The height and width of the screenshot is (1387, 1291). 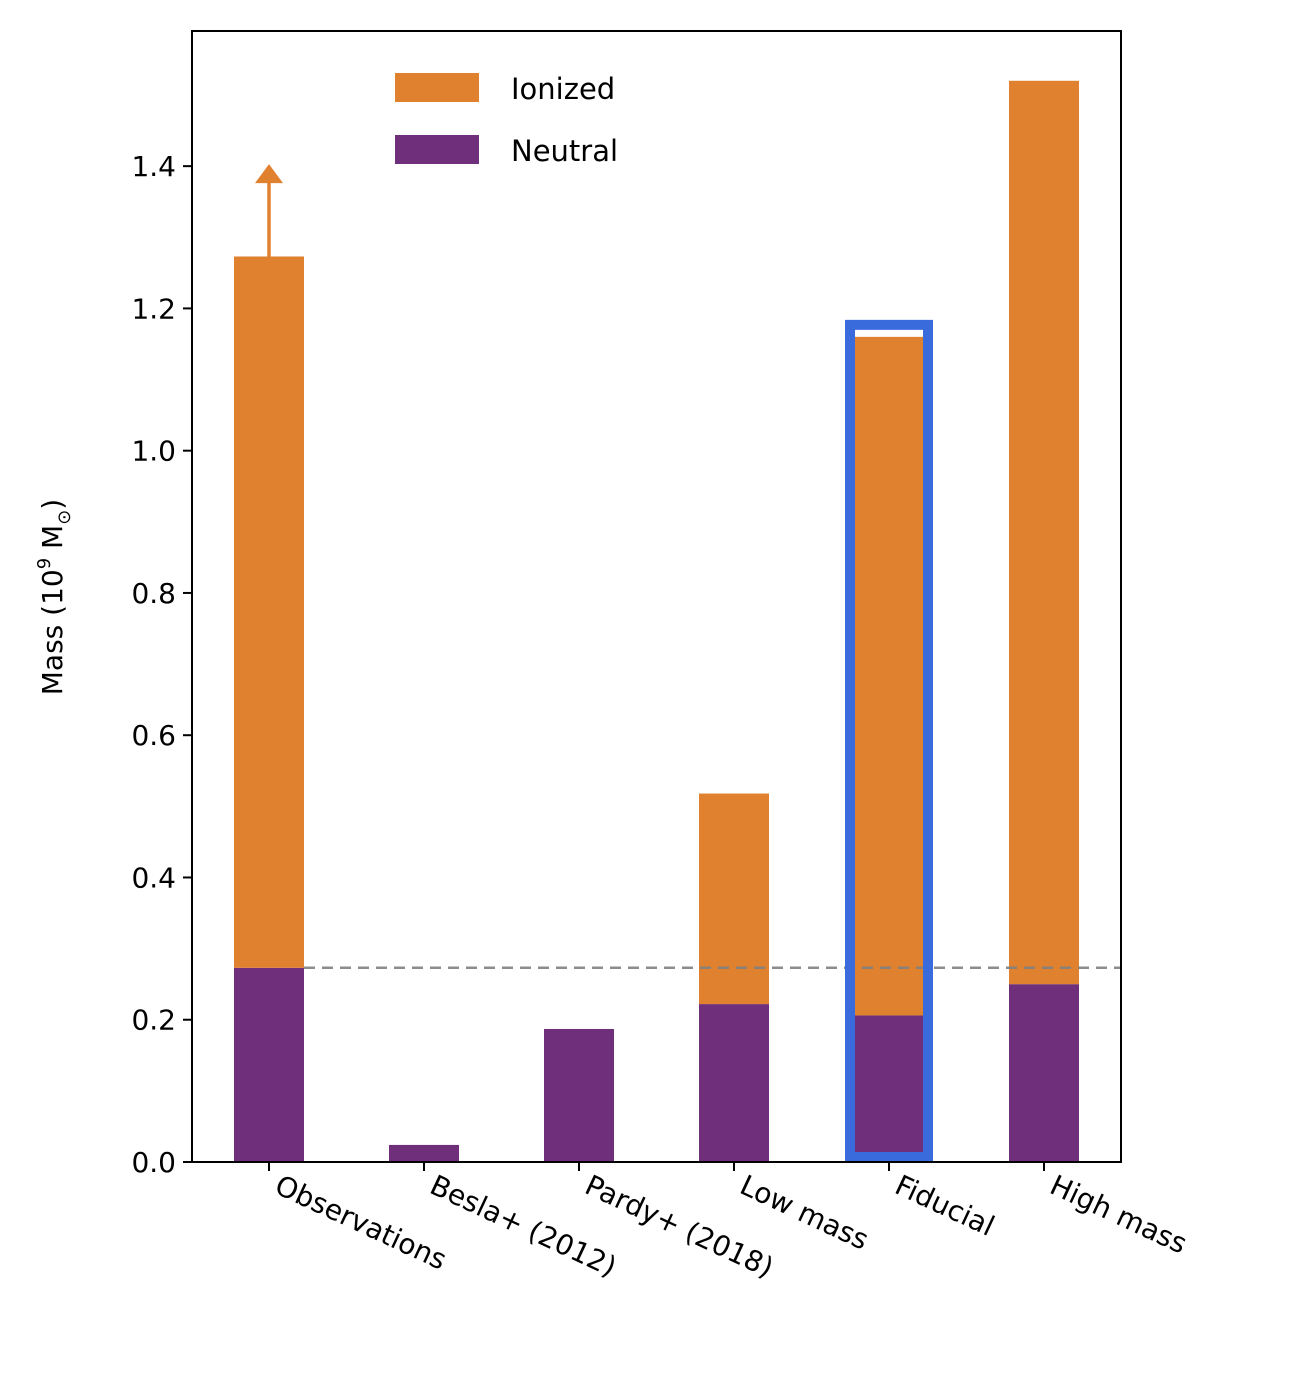 What do you see at coordinates (889, 1088) in the screenshot?
I see `bar-neutral-fiducial` at bounding box center [889, 1088].